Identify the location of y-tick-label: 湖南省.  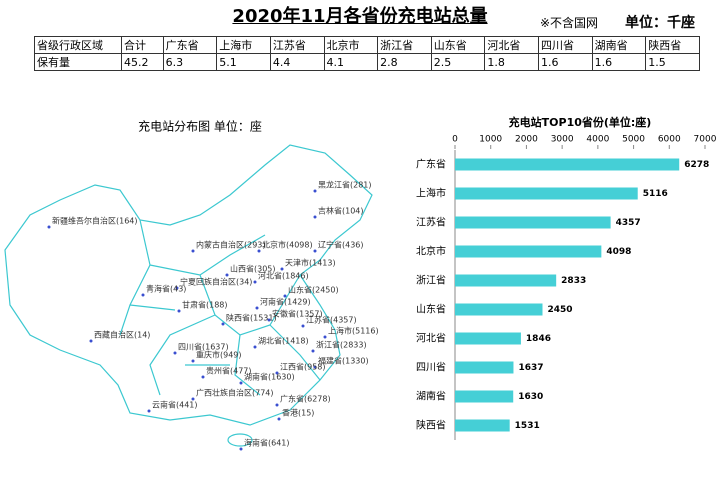
(431, 396).